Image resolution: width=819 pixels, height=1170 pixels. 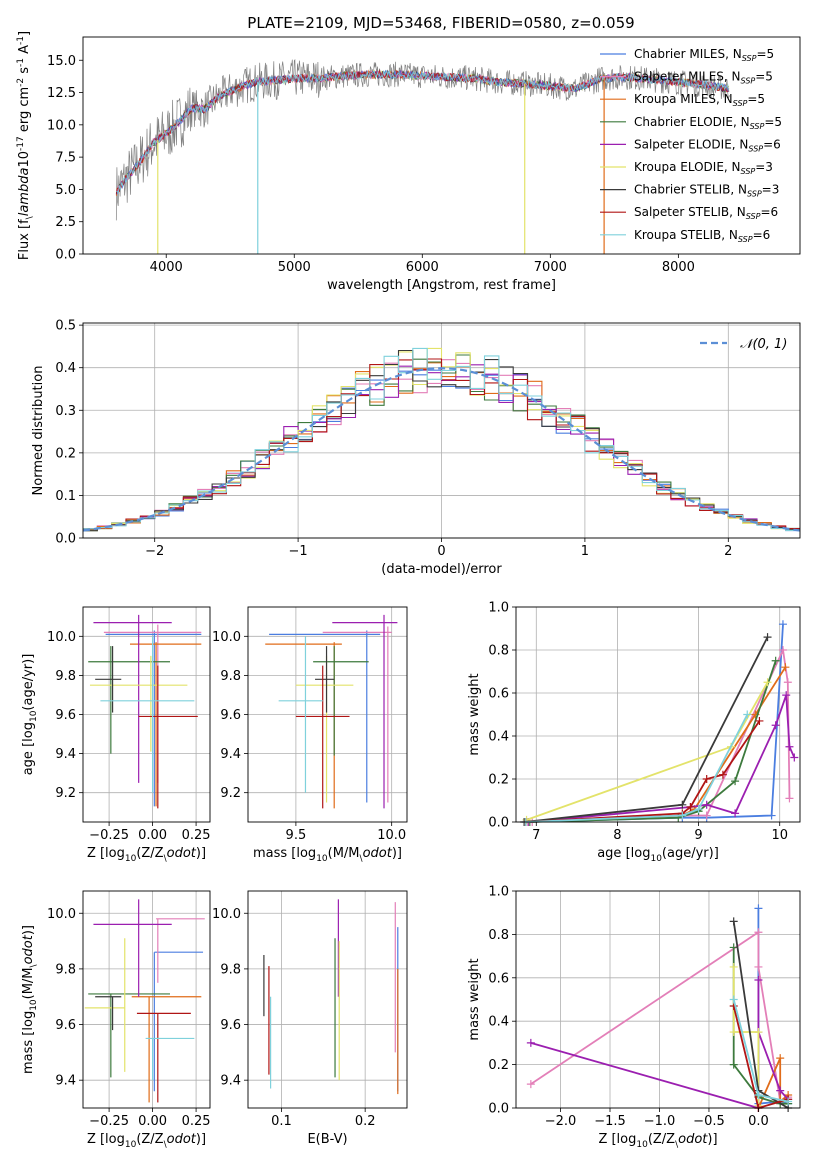 I want to click on x-axis-label: mass [log10(M/M\odot)], so click(x=327, y=855).